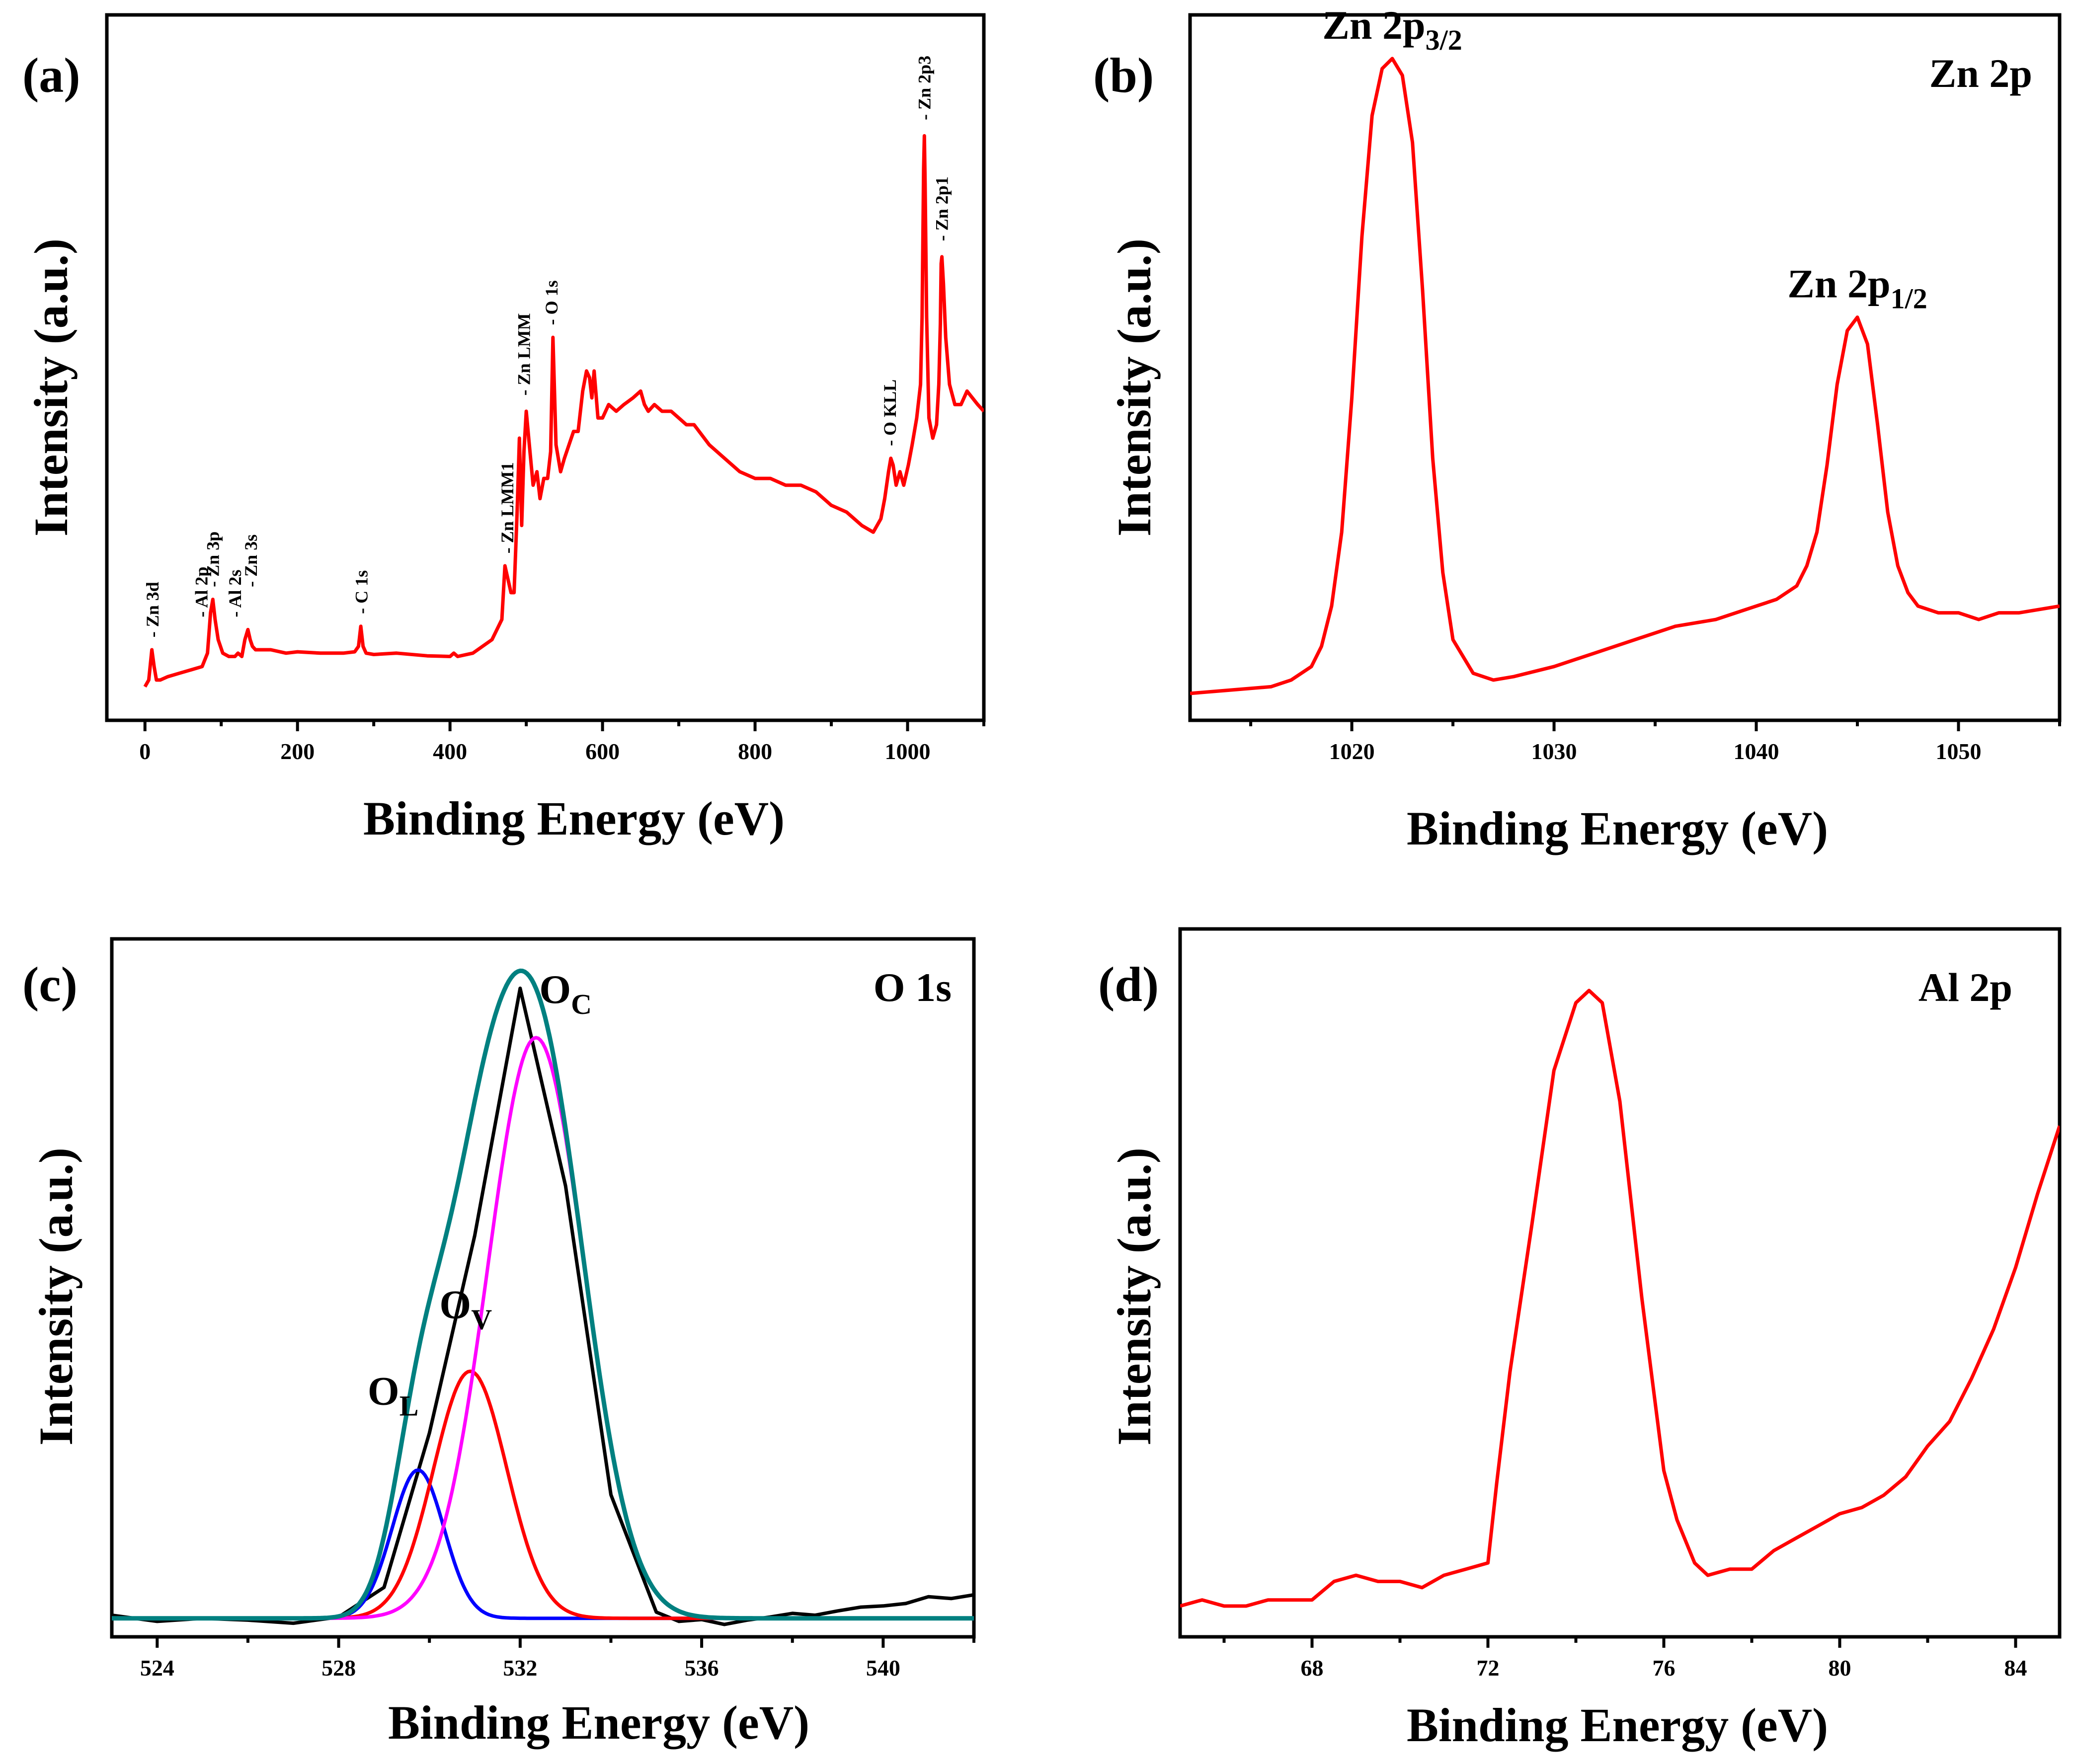 This screenshot has width=2075, height=1764. Describe the element at coordinates (213, 560) in the screenshot. I see `peak-label-a-2: - Zn 3p` at that location.